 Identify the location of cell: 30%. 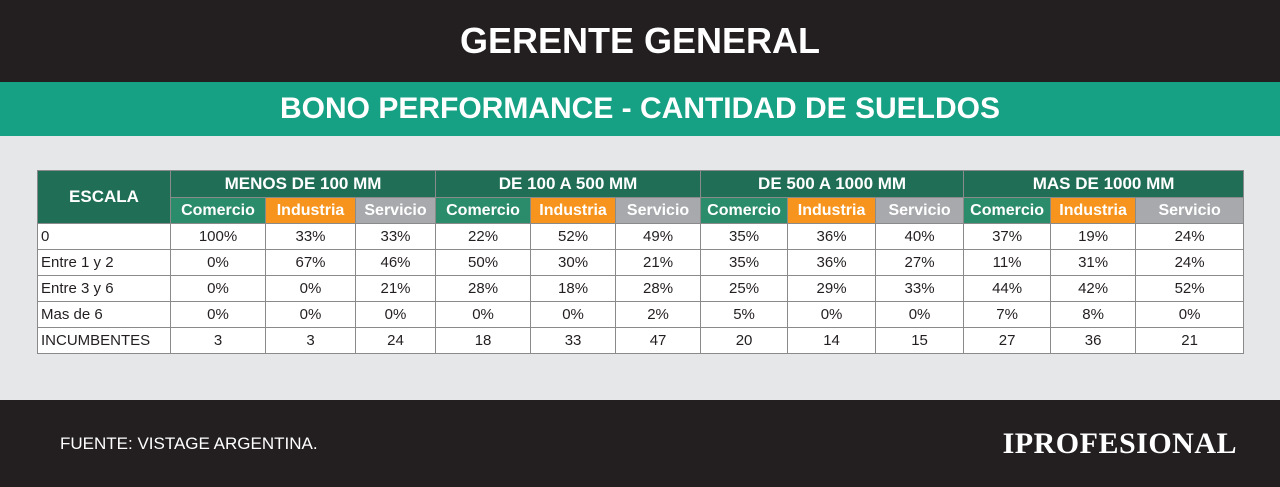
(573, 262).